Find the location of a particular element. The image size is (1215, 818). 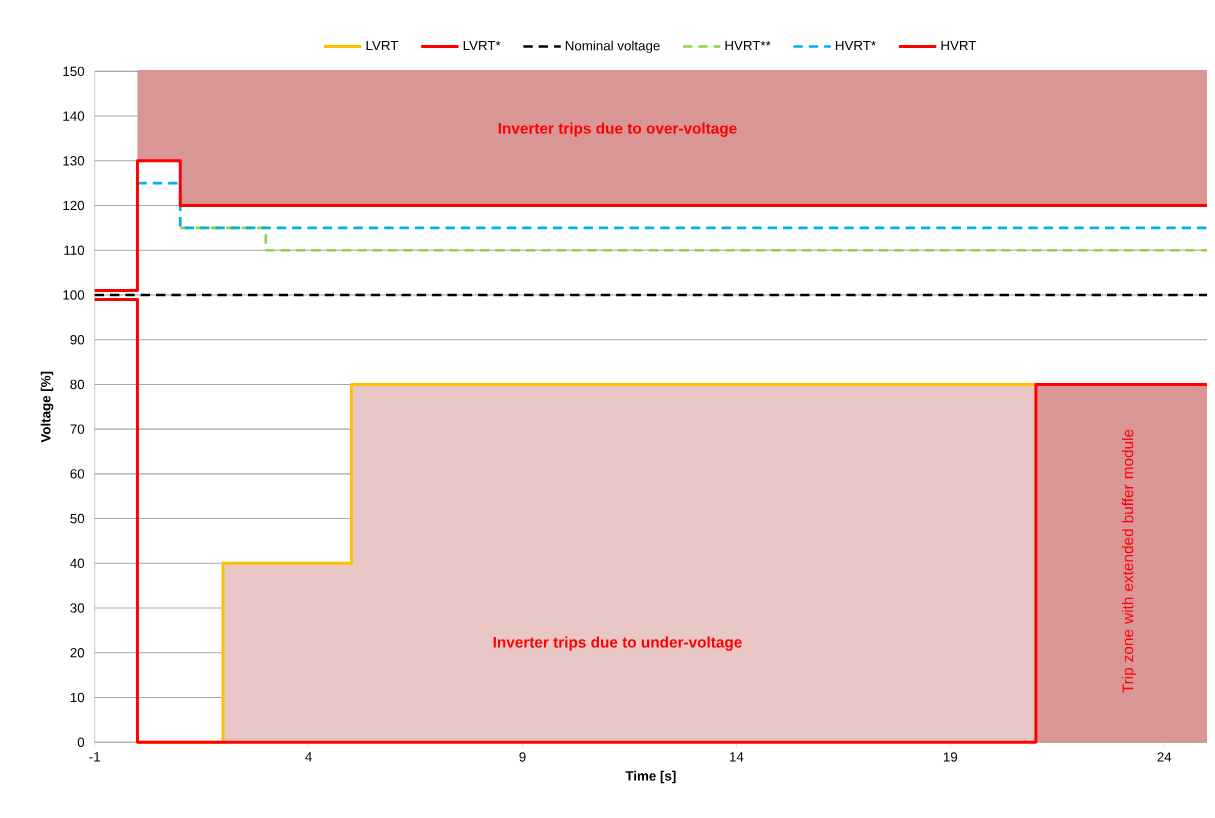

x-tick-label: -1 is located at coordinates (94, 757).